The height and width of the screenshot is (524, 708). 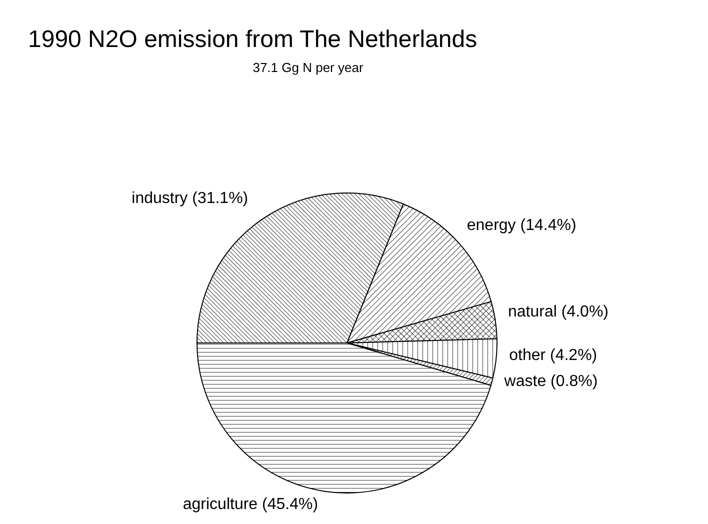 I want to click on slice-label: natural (4.0%), so click(x=558, y=312).